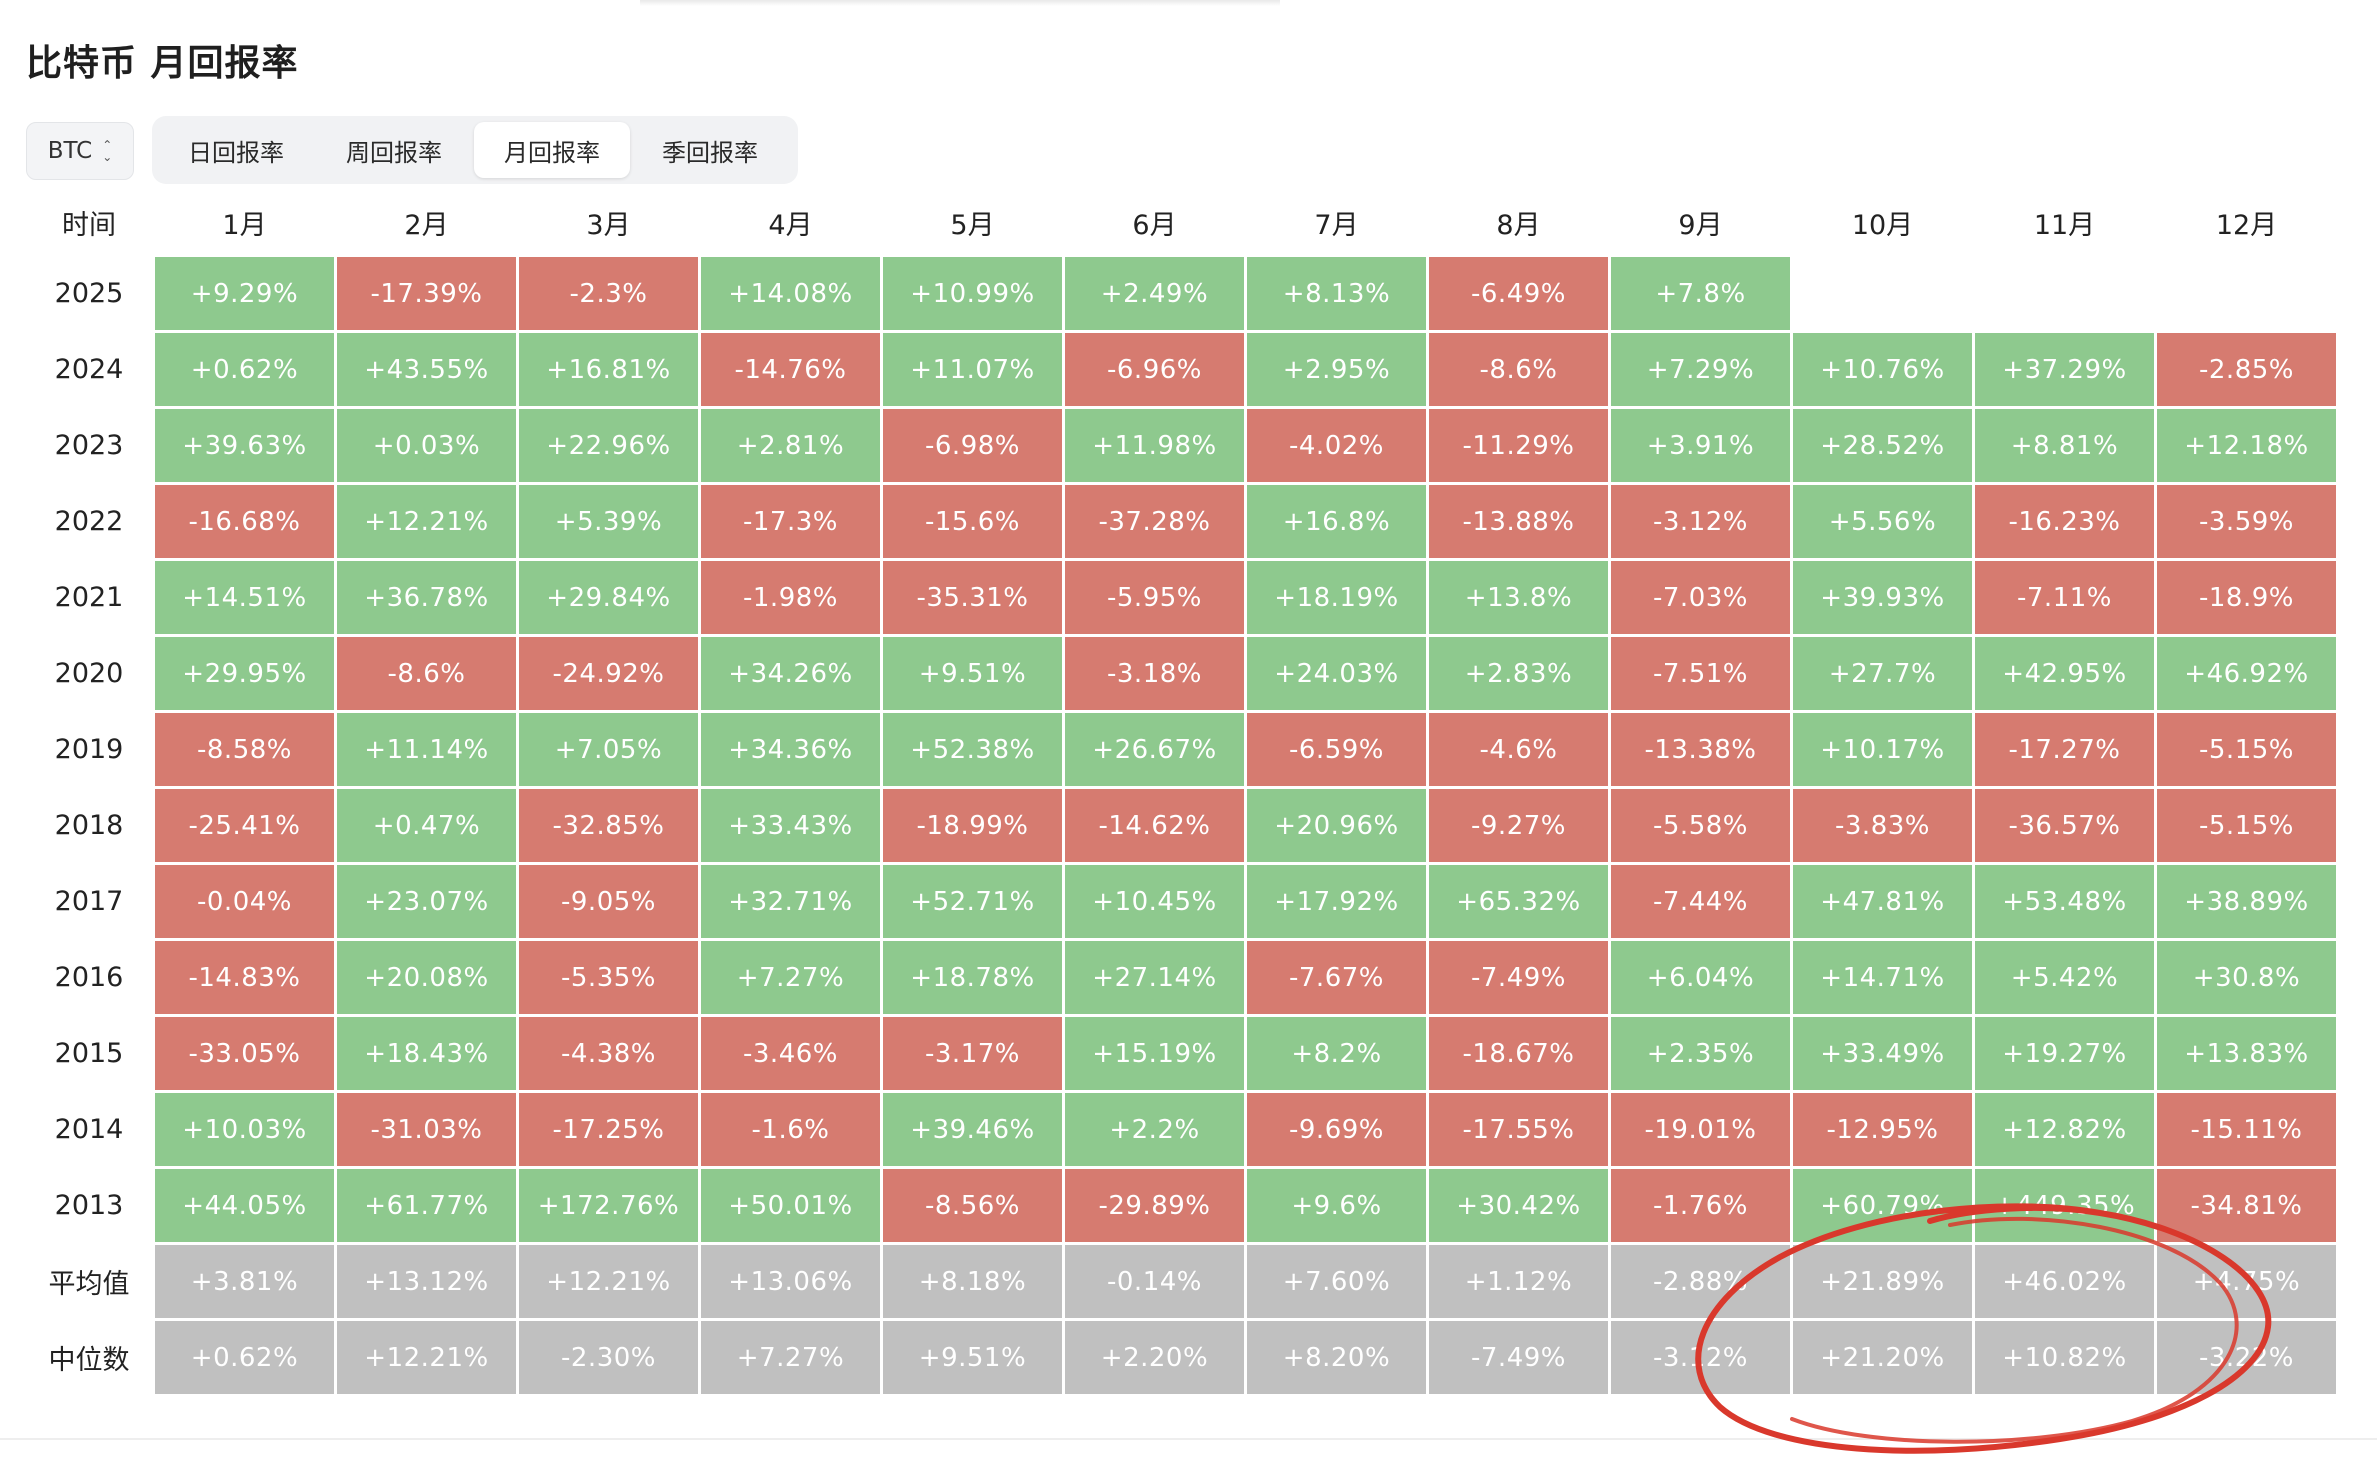  Describe the element at coordinates (244, 749) in the screenshot. I see `return-cell: -8.58%` at that location.